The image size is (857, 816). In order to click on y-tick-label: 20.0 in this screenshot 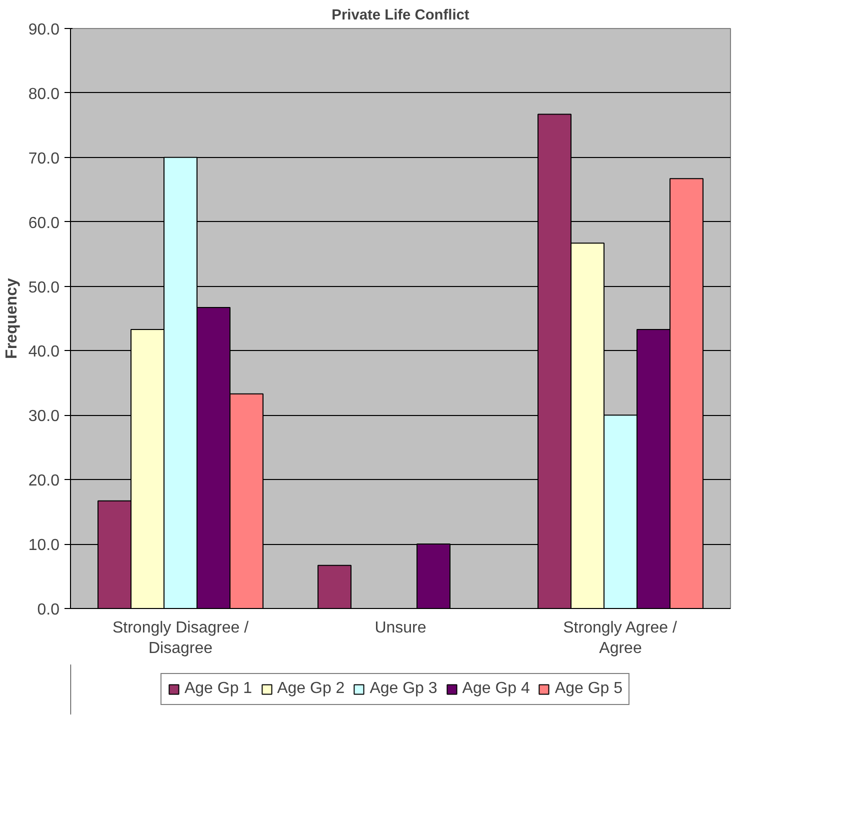, I will do `click(44, 481)`.